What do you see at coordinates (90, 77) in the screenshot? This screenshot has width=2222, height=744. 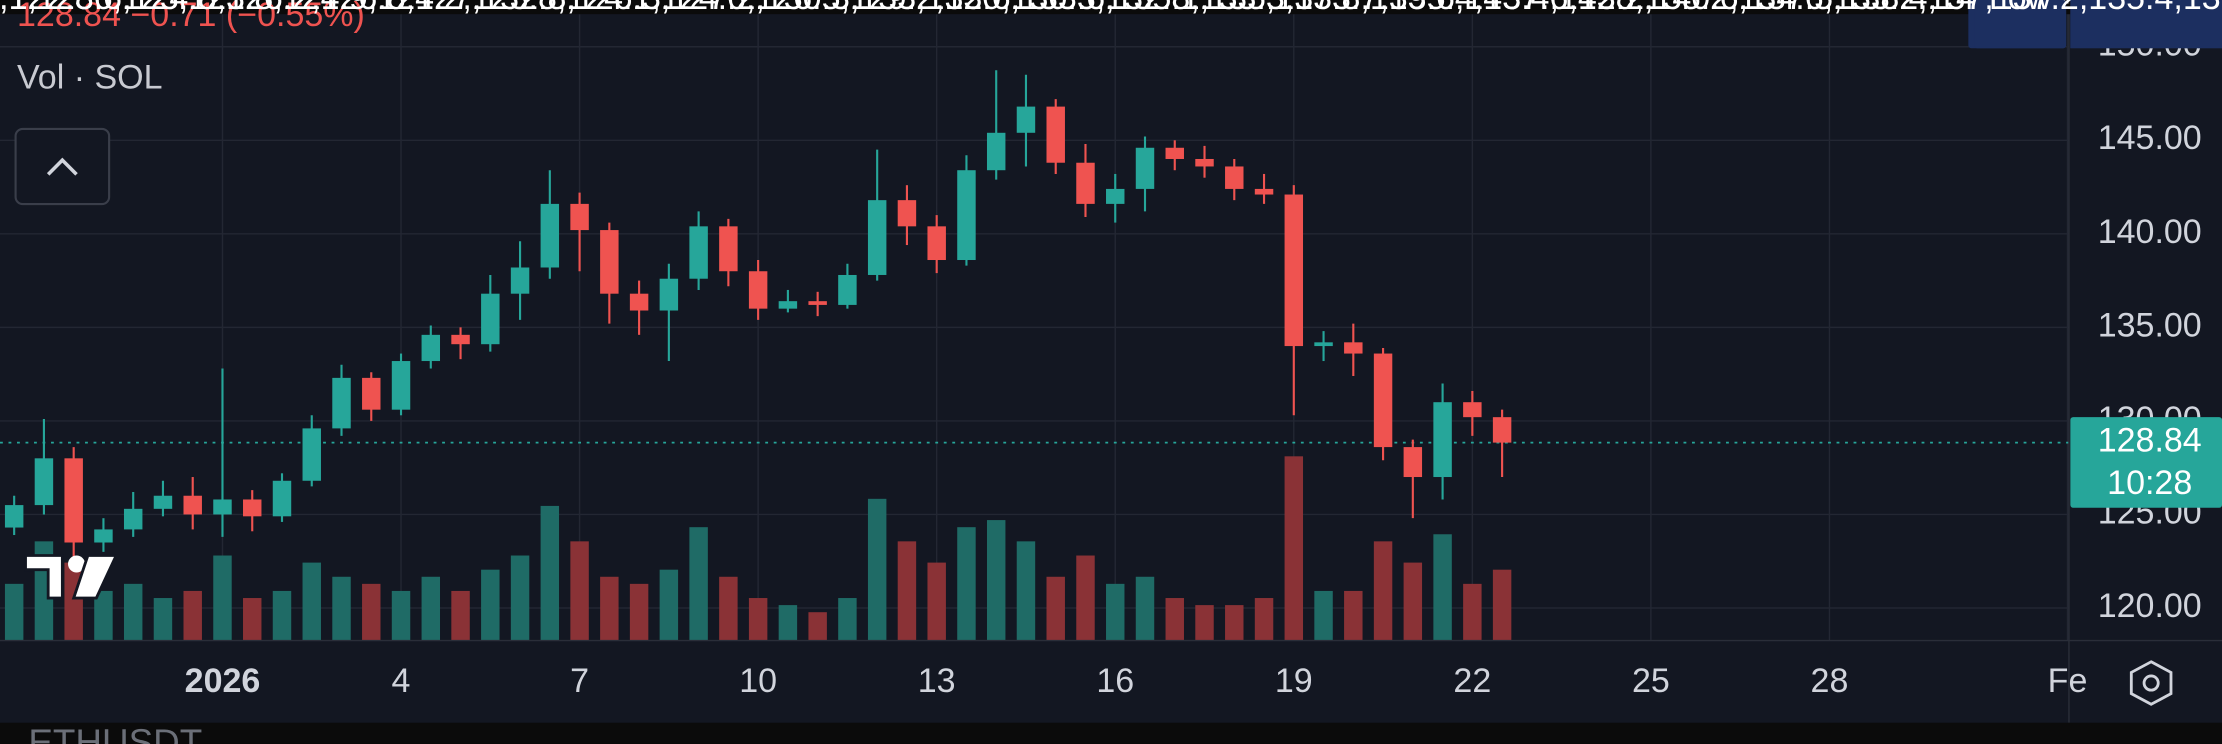 I see `volume-label: Vol · SOL` at bounding box center [90, 77].